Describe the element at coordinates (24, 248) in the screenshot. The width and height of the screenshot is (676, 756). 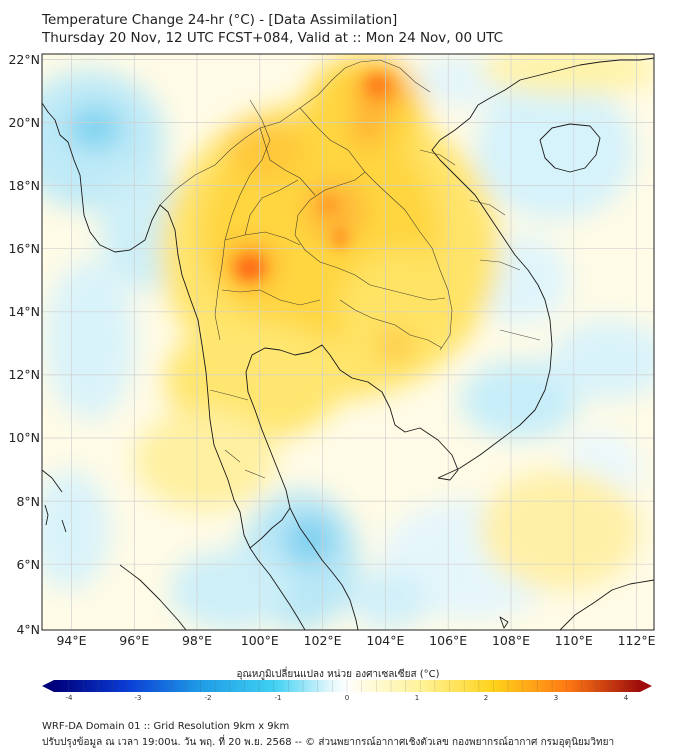
I see `lat-label-16: 16°N` at that location.